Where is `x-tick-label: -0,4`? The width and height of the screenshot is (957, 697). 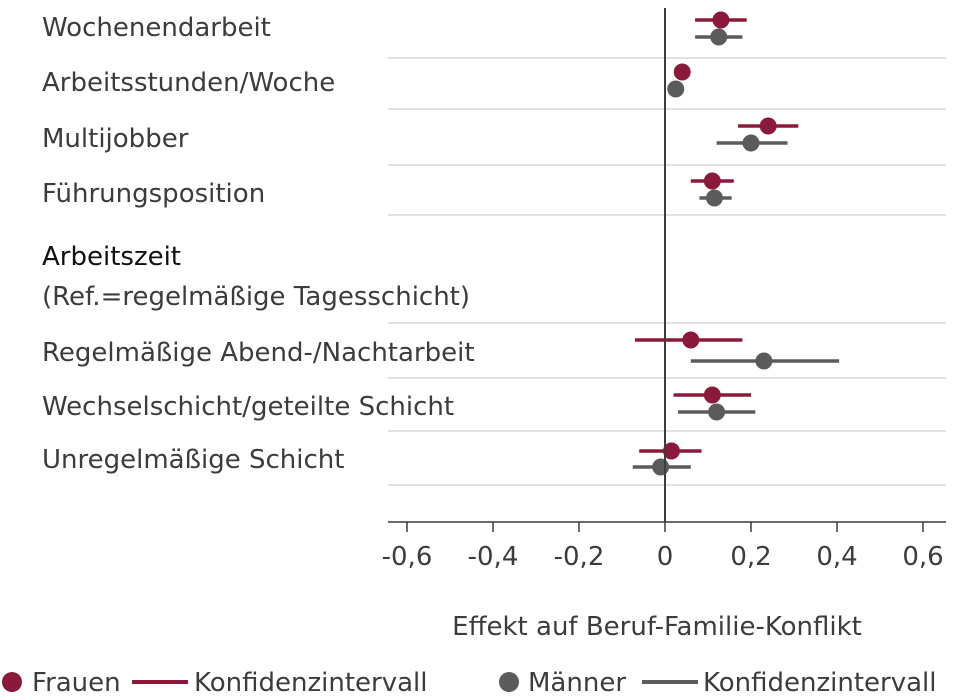 x-tick-label: -0,4 is located at coordinates (493, 557).